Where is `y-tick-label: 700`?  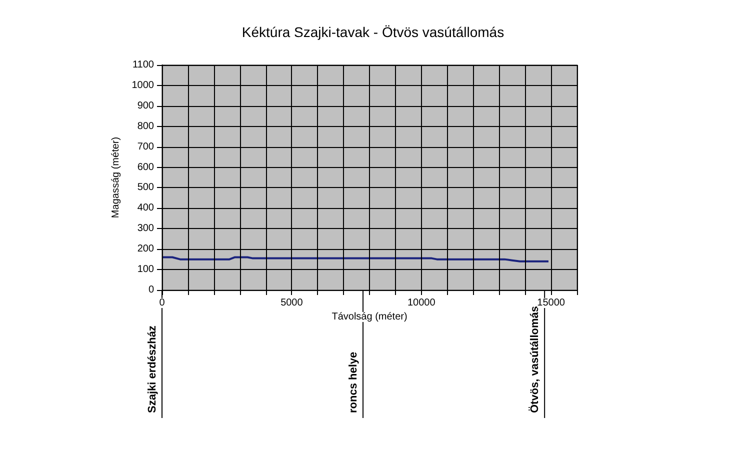 y-tick-label: 700 is located at coordinates (145, 146).